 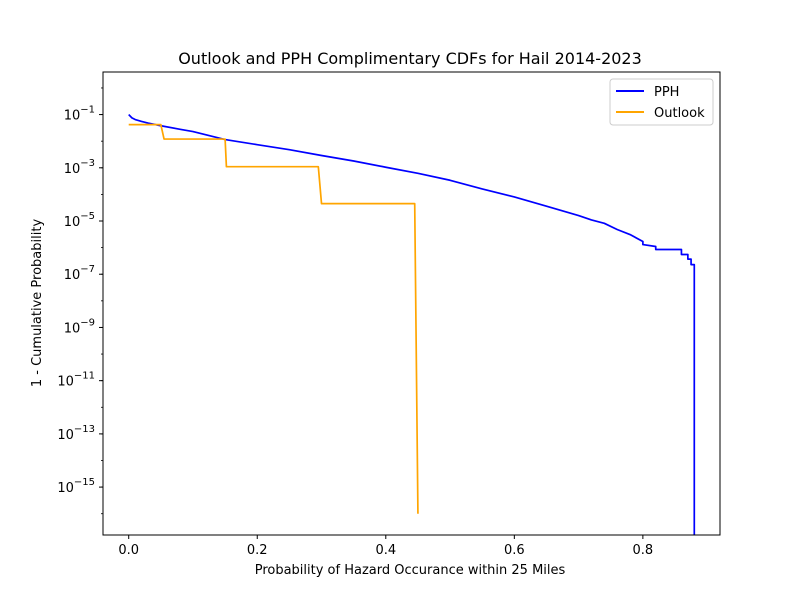 I want to click on y-axis-label: 1 - Cumulative Probability, so click(x=37, y=303).